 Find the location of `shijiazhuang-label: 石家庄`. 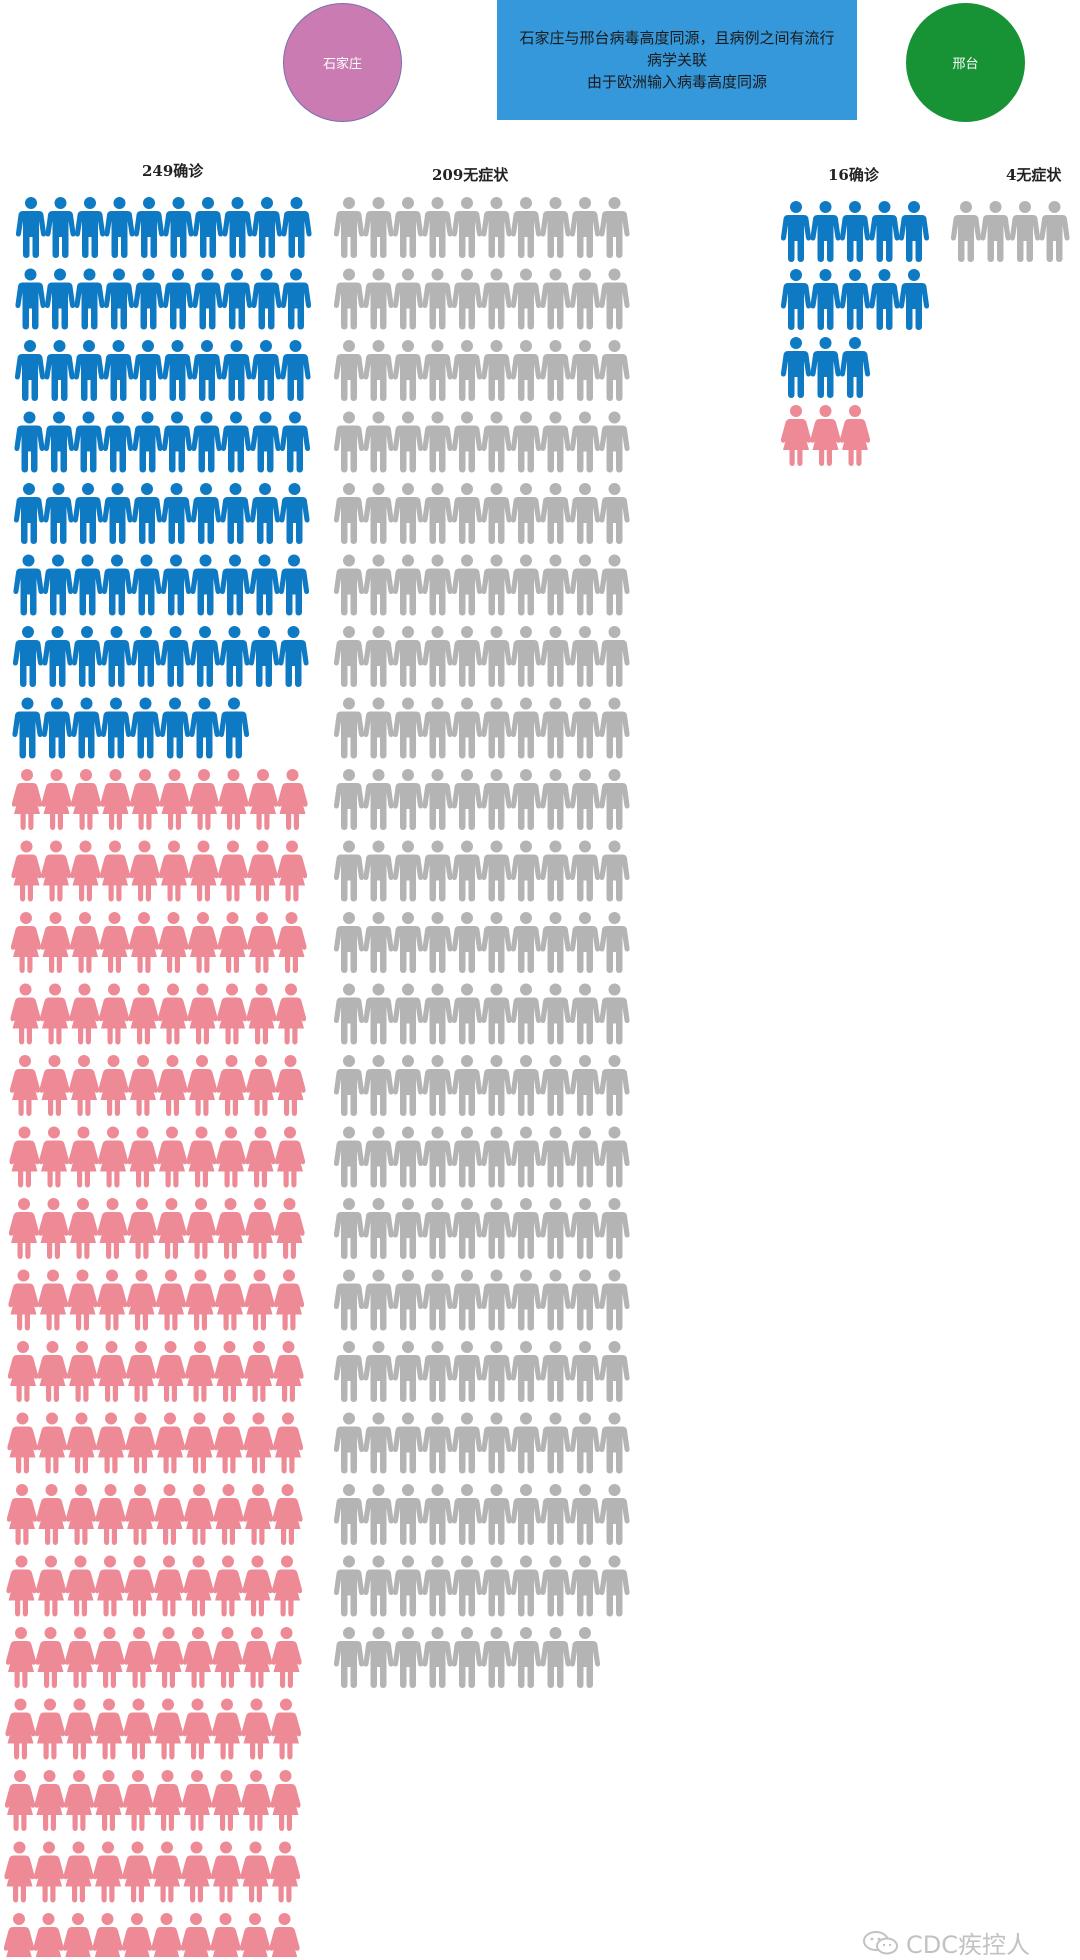

shijiazhuang-label: 石家庄 is located at coordinates (342, 64).